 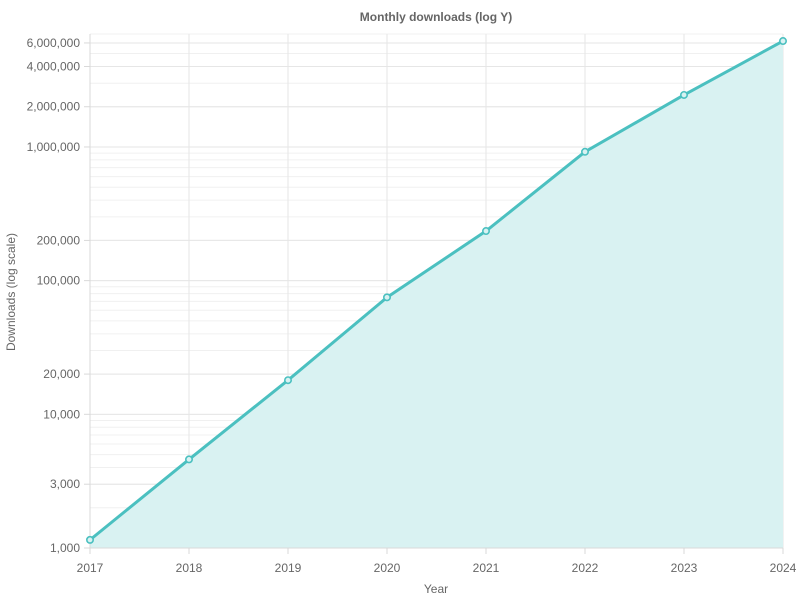 I want to click on x-tick-label: 2019, so click(x=288, y=568).